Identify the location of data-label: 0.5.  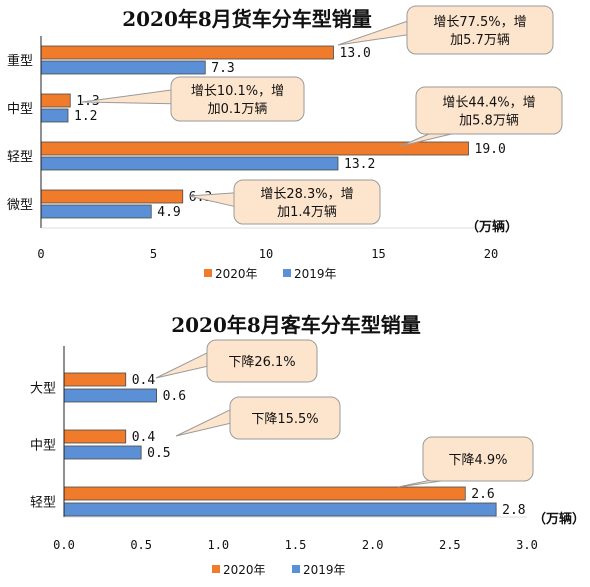
(158, 453).